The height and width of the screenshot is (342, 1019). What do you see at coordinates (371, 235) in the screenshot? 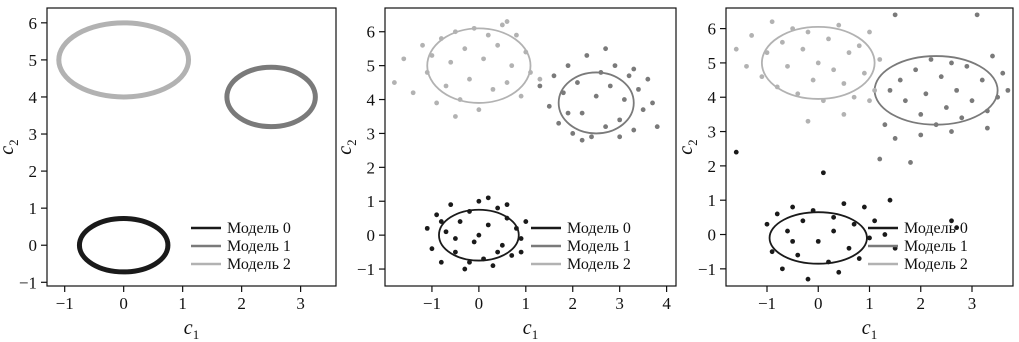
I see `y-tick-label: 0` at bounding box center [371, 235].